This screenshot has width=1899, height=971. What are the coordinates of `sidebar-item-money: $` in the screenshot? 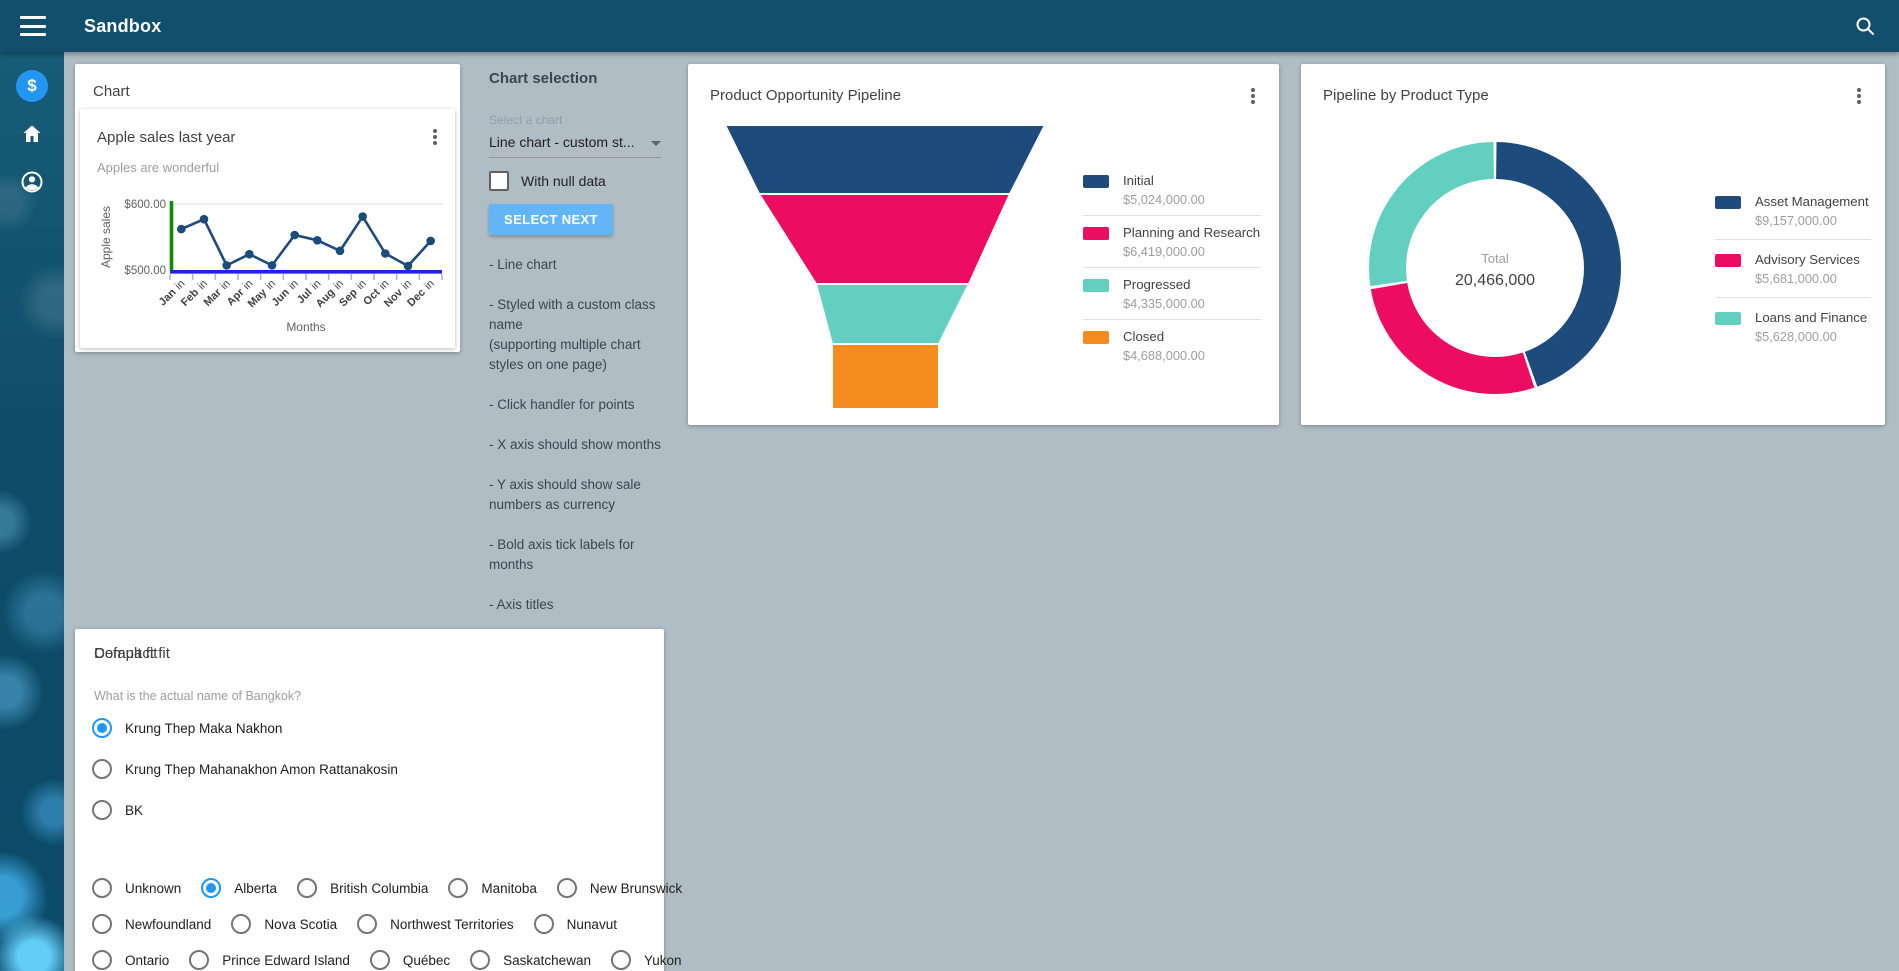 It's located at (32, 86).